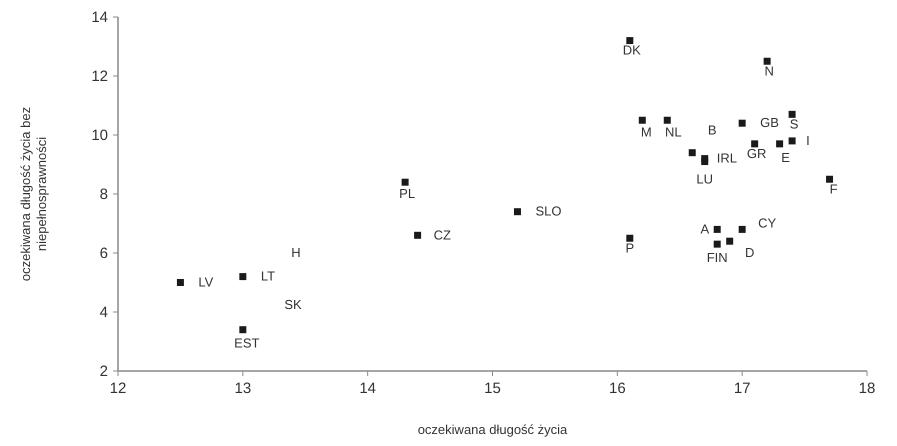 This screenshot has width=897, height=446. Describe the element at coordinates (867, 388) in the screenshot. I see `x-tick-label: 18` at that location.